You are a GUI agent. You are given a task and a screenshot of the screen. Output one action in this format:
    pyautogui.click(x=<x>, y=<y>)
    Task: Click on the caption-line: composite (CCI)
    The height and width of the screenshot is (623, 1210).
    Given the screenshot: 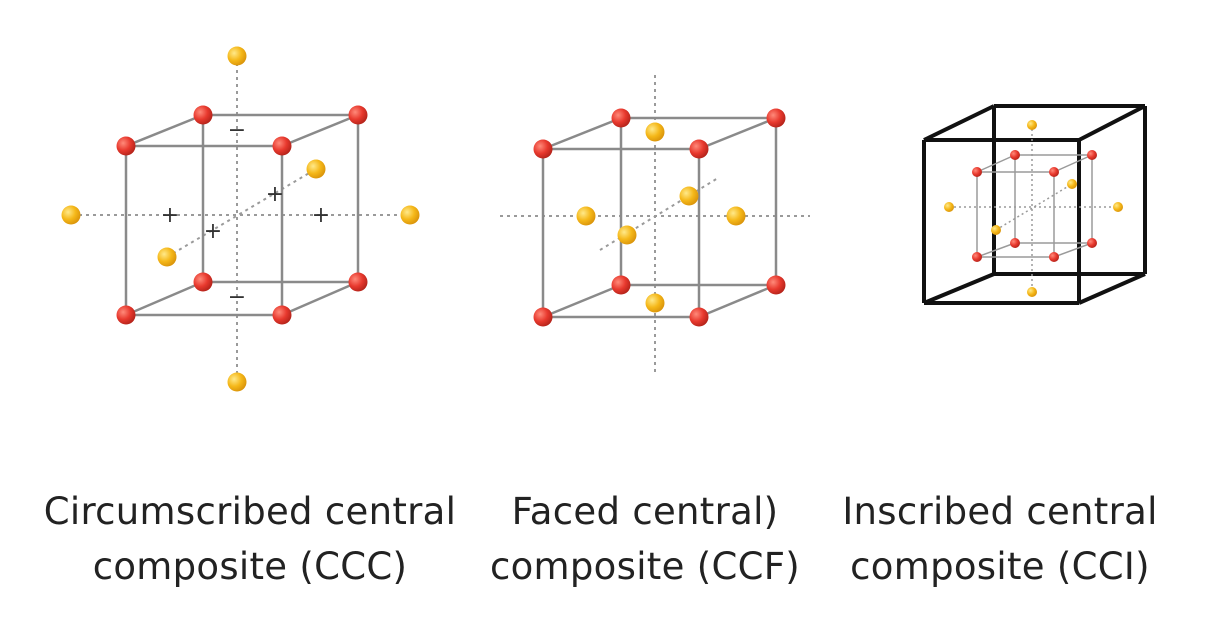 What is the action you would take?
    pyautogui.click(x=1000, y=566)
    